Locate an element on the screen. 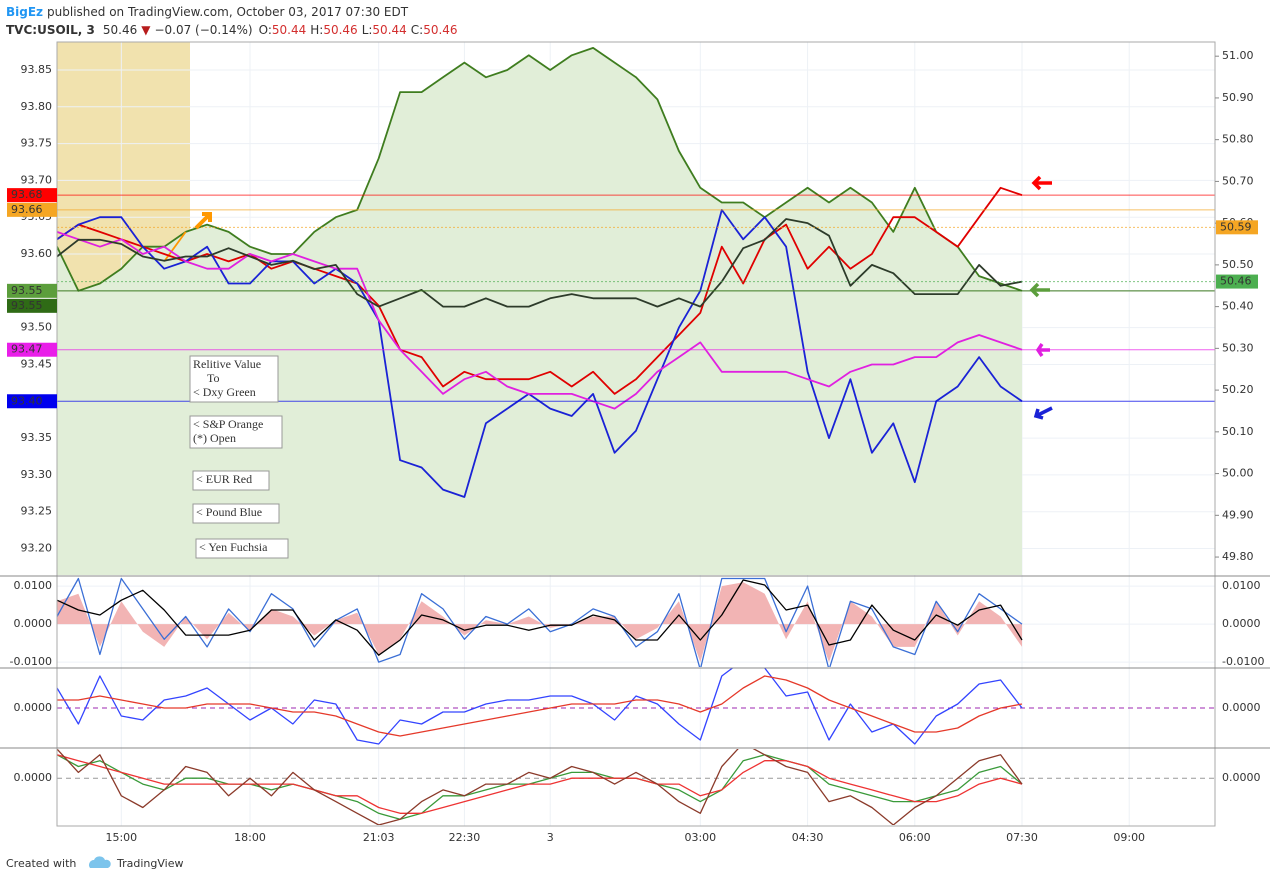 The height and width of the screenshot is (881, 1270). y-tick-label: 93.80 is located at coordinates (37, 106).